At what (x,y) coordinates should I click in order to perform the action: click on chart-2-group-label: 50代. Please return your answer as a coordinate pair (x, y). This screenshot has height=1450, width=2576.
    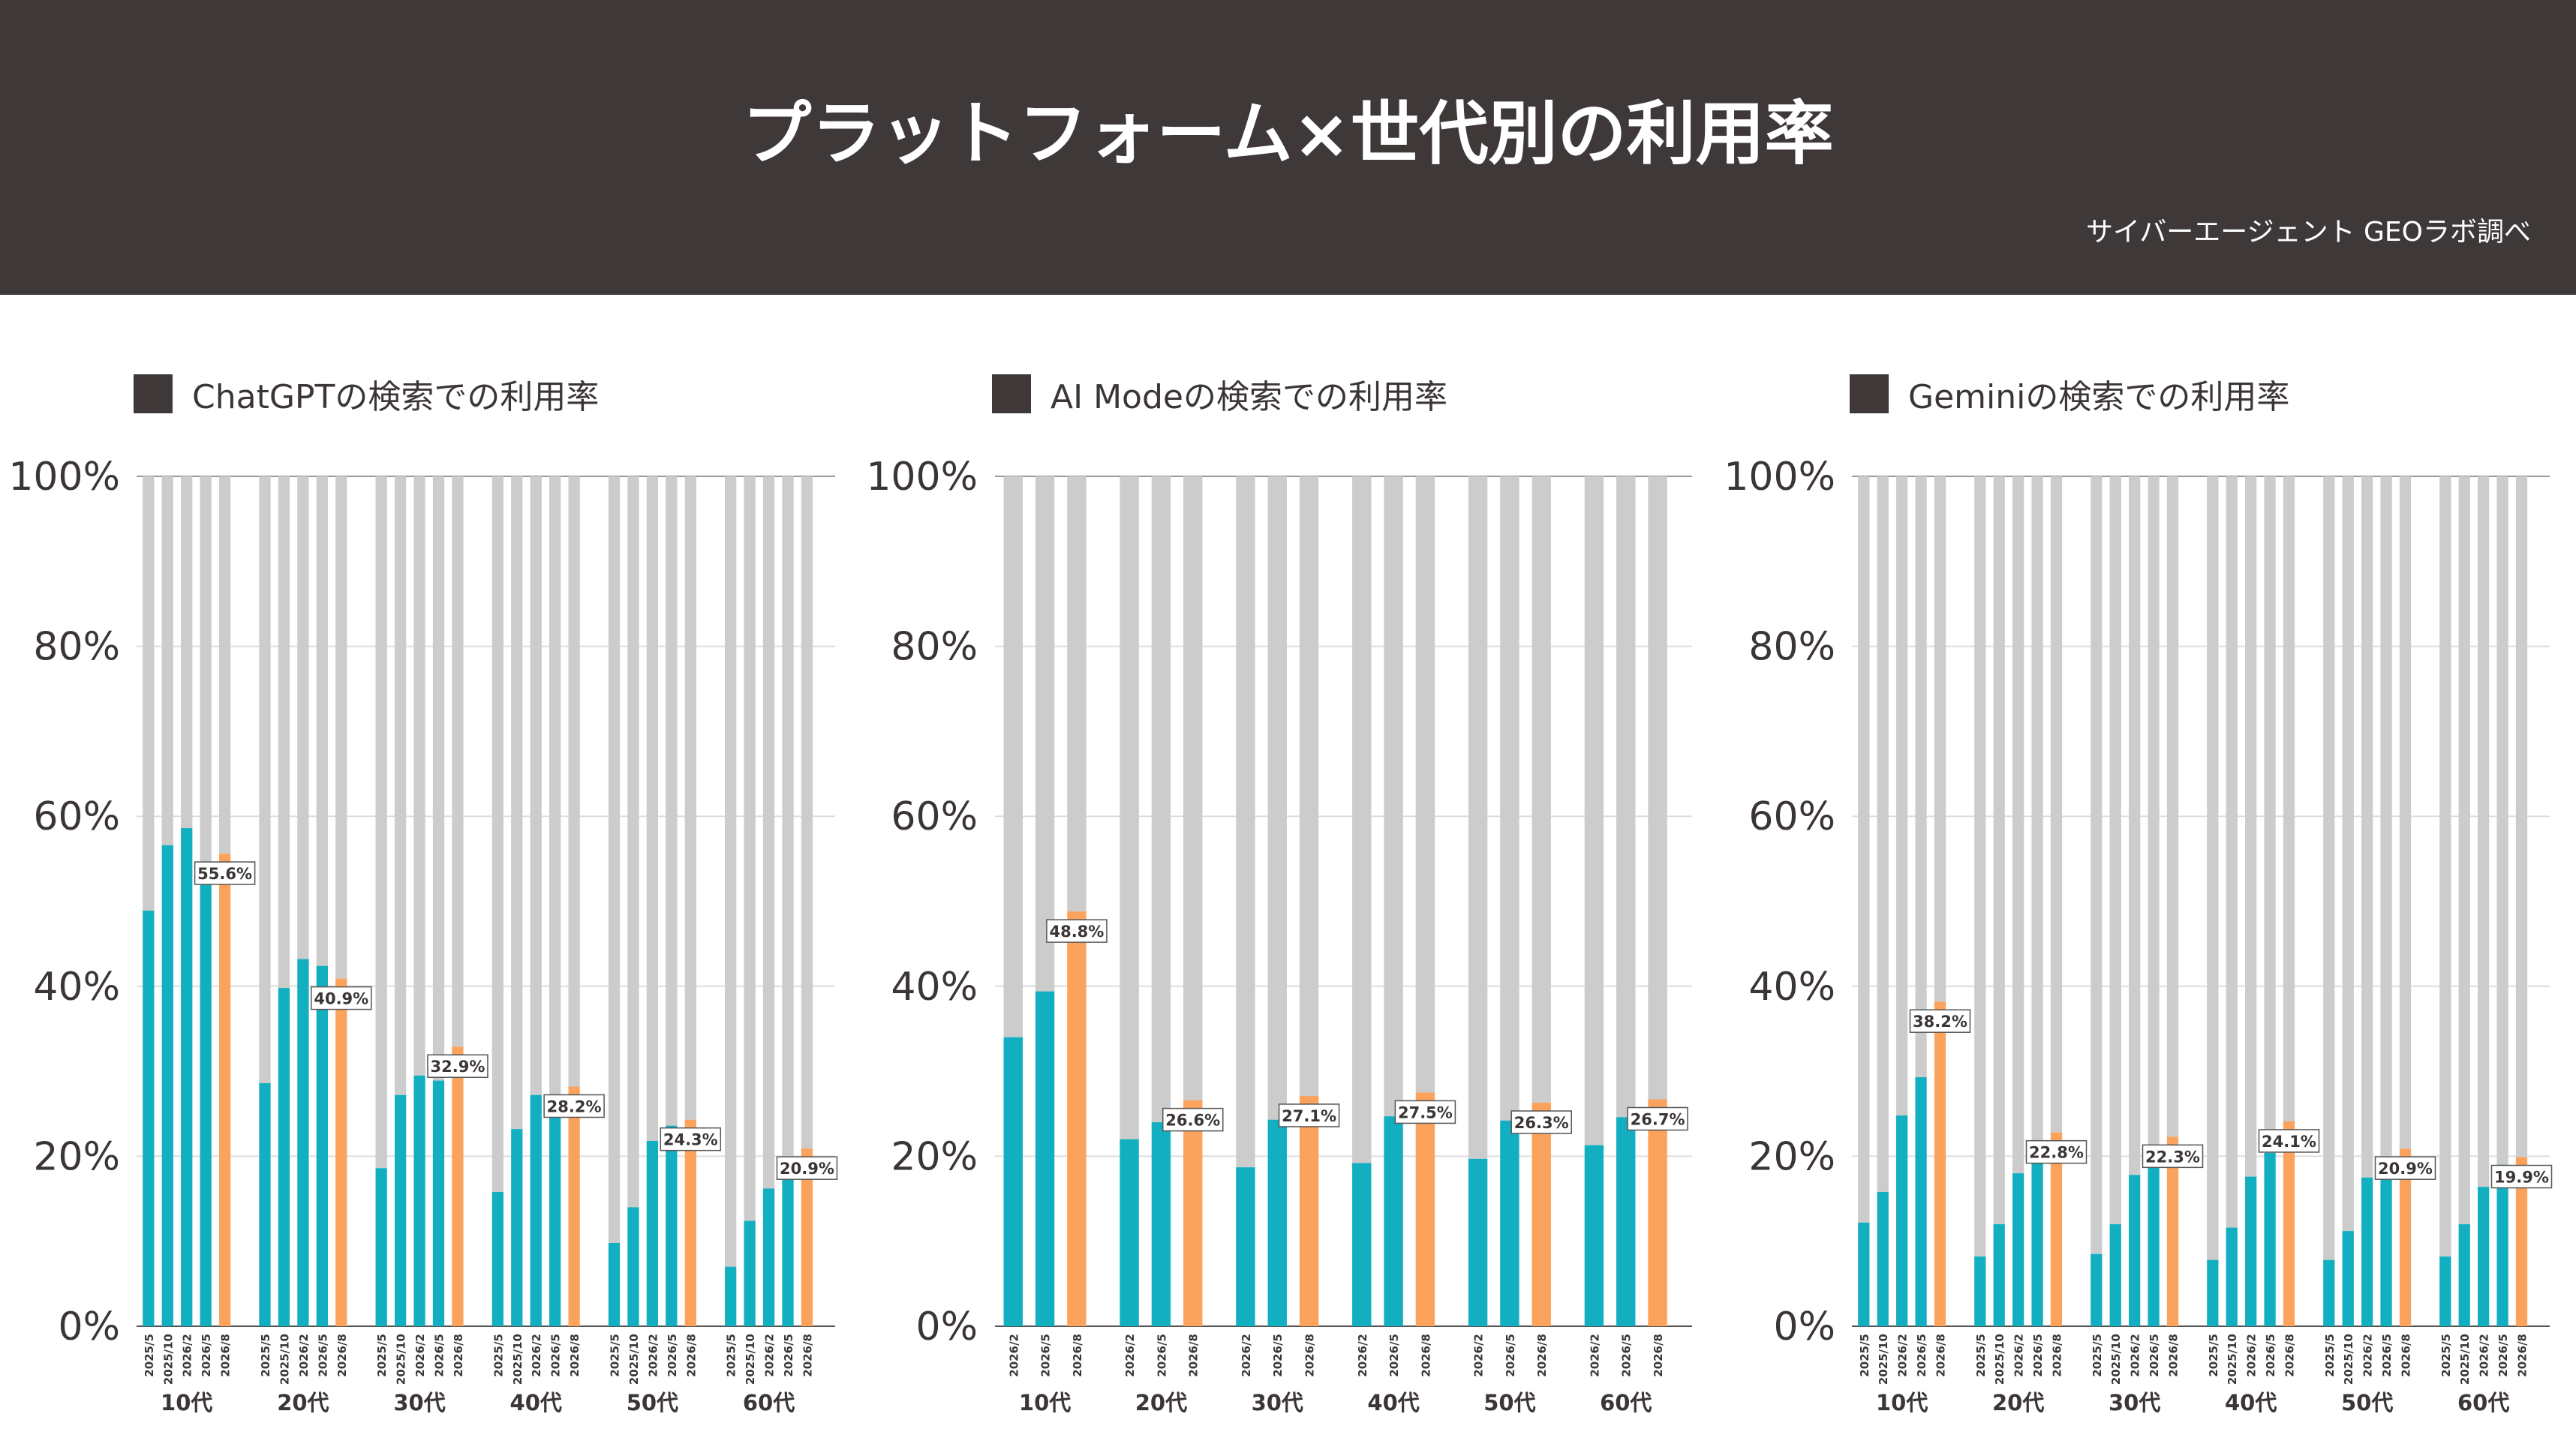
    Looking at the image, I should click on (1509, 1402).